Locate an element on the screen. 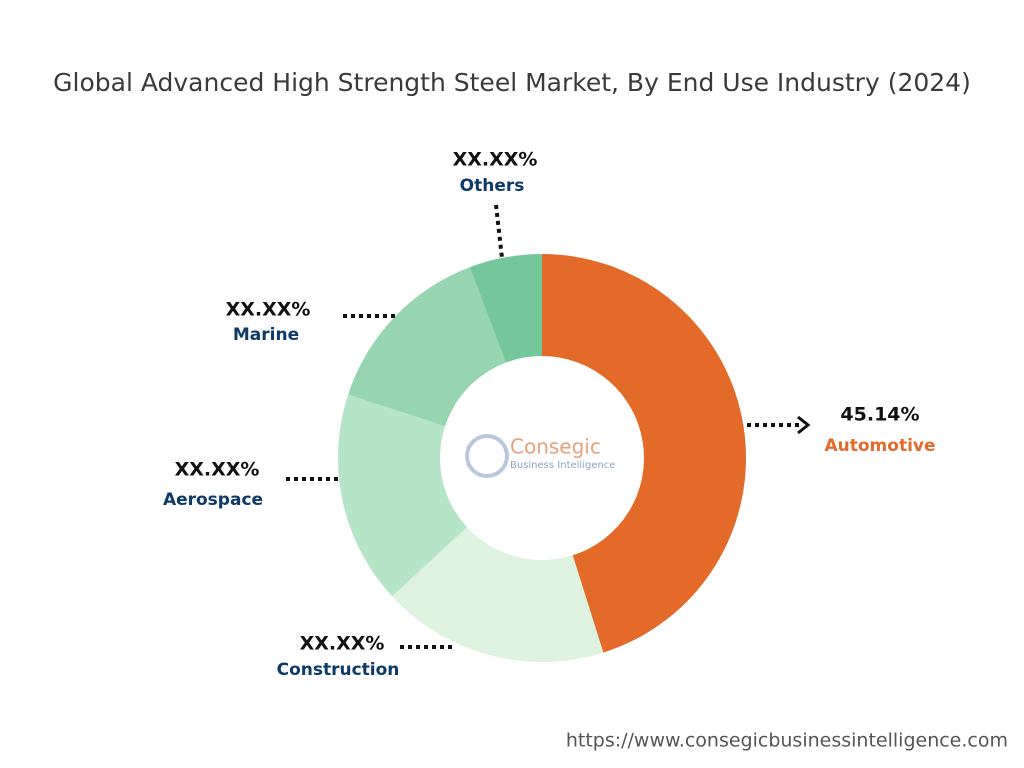 This screenshot has height=768, width=1024. category-label: Construction is located at coordinates (338, 670).